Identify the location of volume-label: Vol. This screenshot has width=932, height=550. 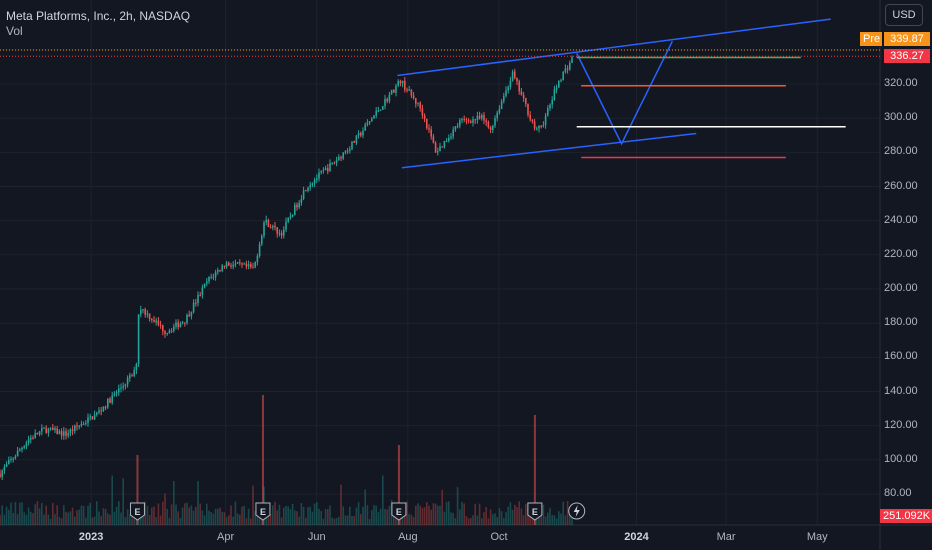
(14, 31).